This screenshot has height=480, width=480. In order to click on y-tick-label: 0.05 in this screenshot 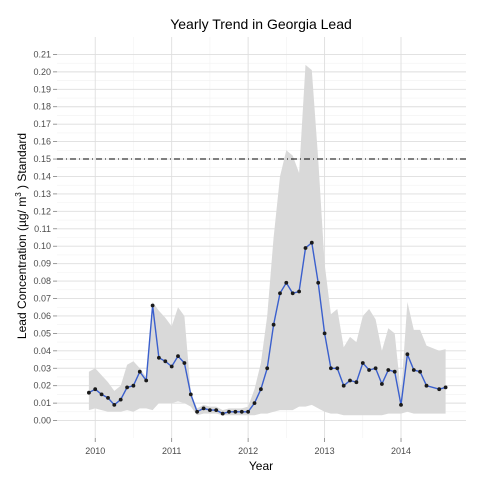, I will do `click(42, 333)`.